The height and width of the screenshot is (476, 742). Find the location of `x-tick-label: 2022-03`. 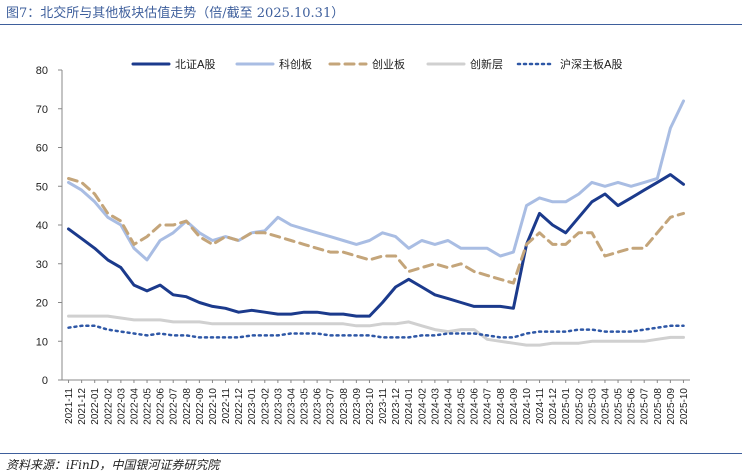

x-tick-label: 2022-03 is located at coordinates (121, 406).